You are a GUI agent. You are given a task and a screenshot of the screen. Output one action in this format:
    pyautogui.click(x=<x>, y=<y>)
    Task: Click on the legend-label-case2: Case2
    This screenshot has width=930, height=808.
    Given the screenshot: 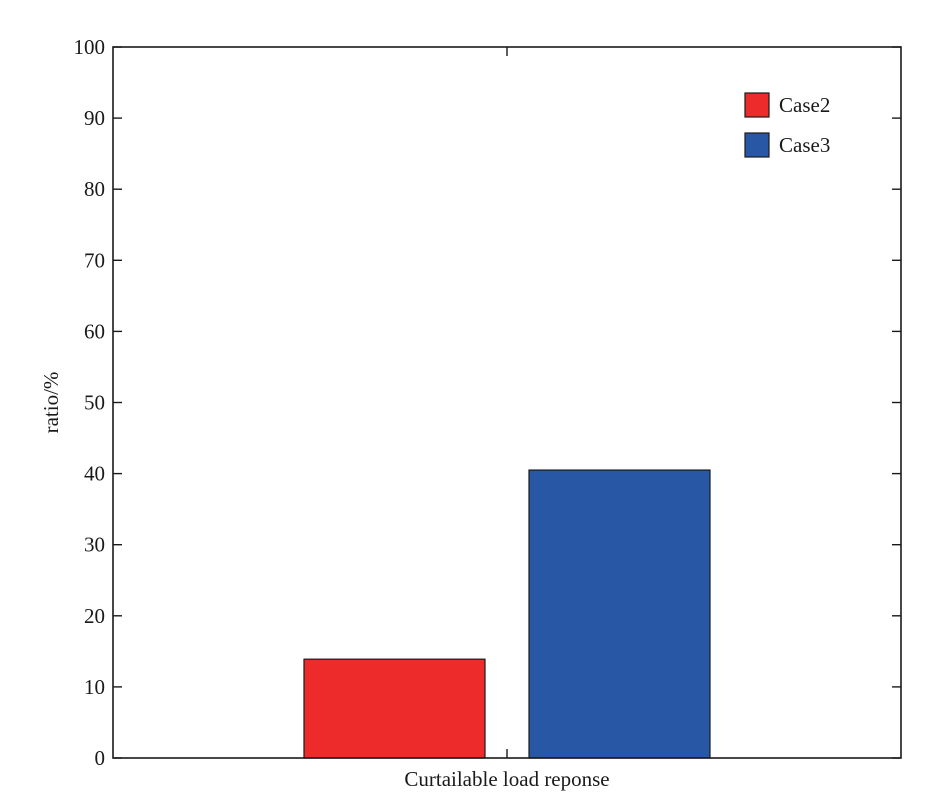 What is the action you would take?
    pyautogui.click(x=804, y=105)
    